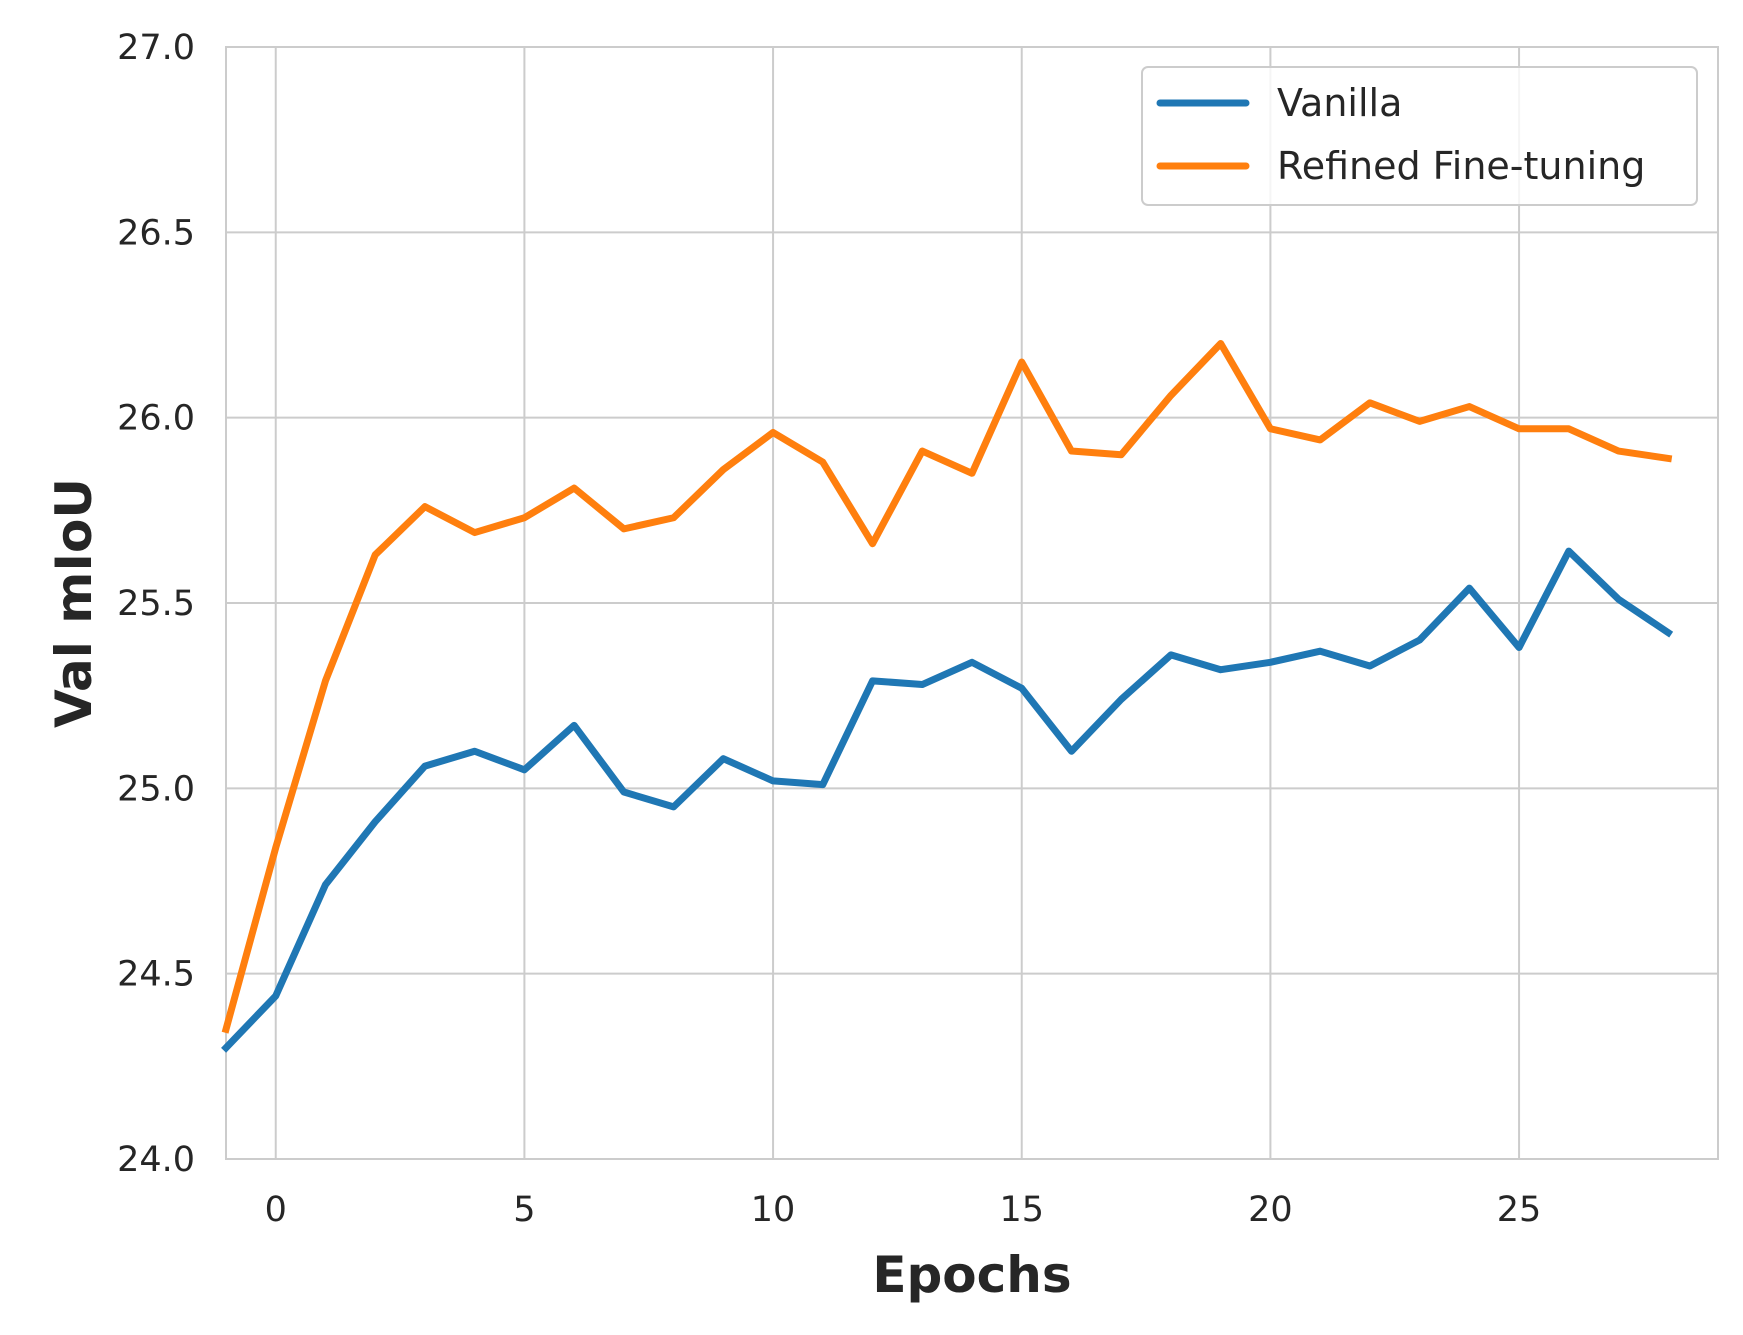  I want to click on legend: Vanilla Refined Fine-tuning, so click(1419, 136).